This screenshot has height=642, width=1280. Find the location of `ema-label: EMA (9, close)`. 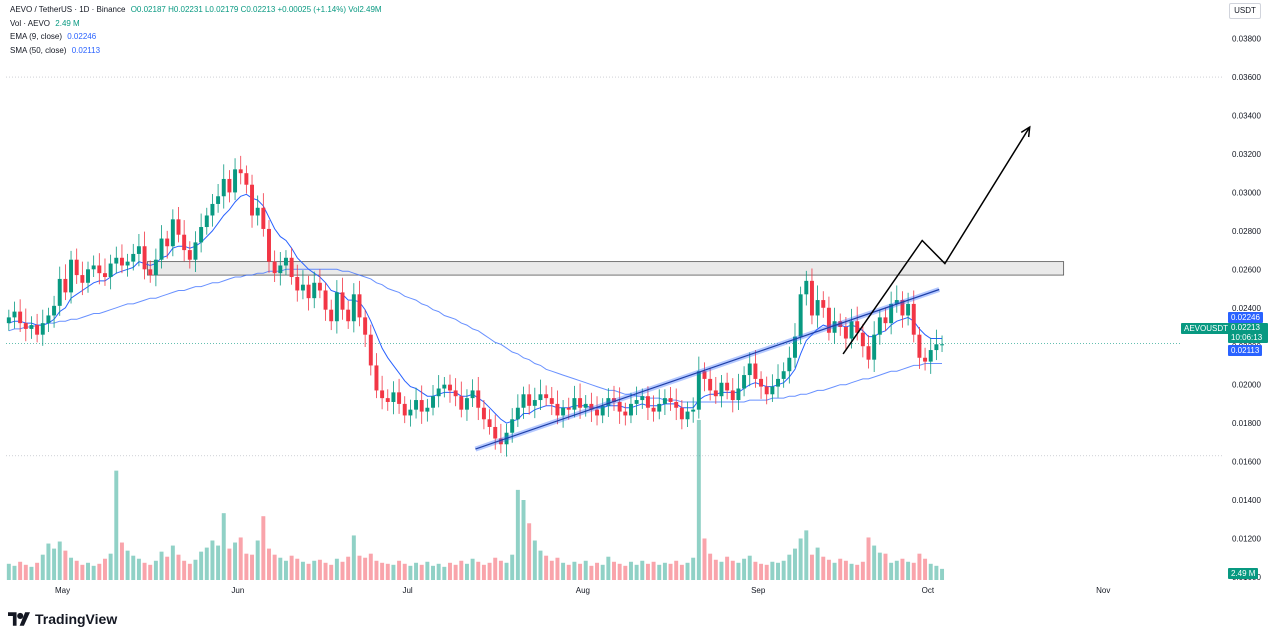

ema-label: EMA (9, close) is located at coordinates (36, 36).